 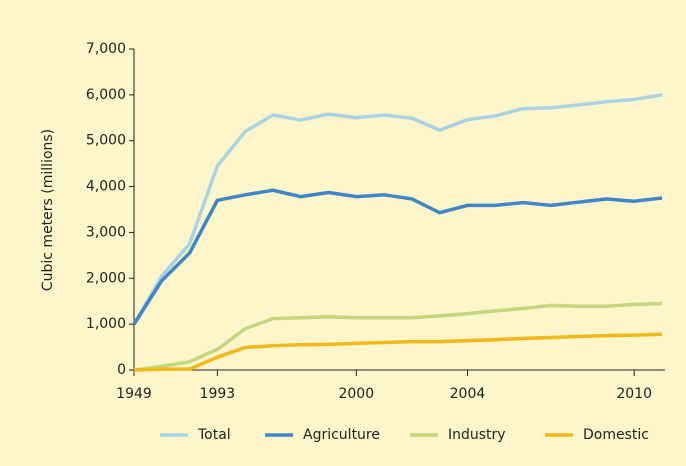 What do you see at coordinates (477, 435) in the screenshot?
I see `legend-label: Industry` at bounding box center [477, 435].